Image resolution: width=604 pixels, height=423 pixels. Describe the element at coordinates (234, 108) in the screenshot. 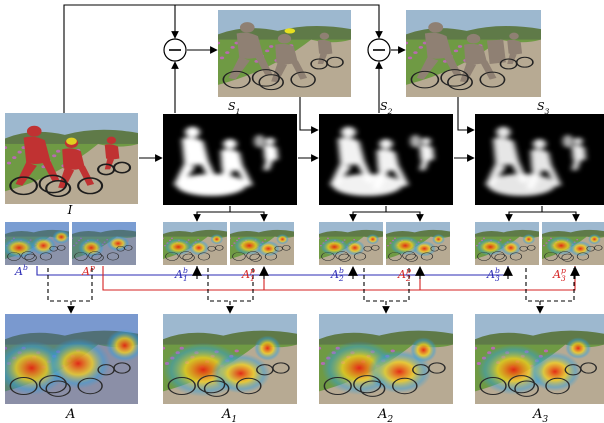

I see `seed-label-s1: S1` at that location.